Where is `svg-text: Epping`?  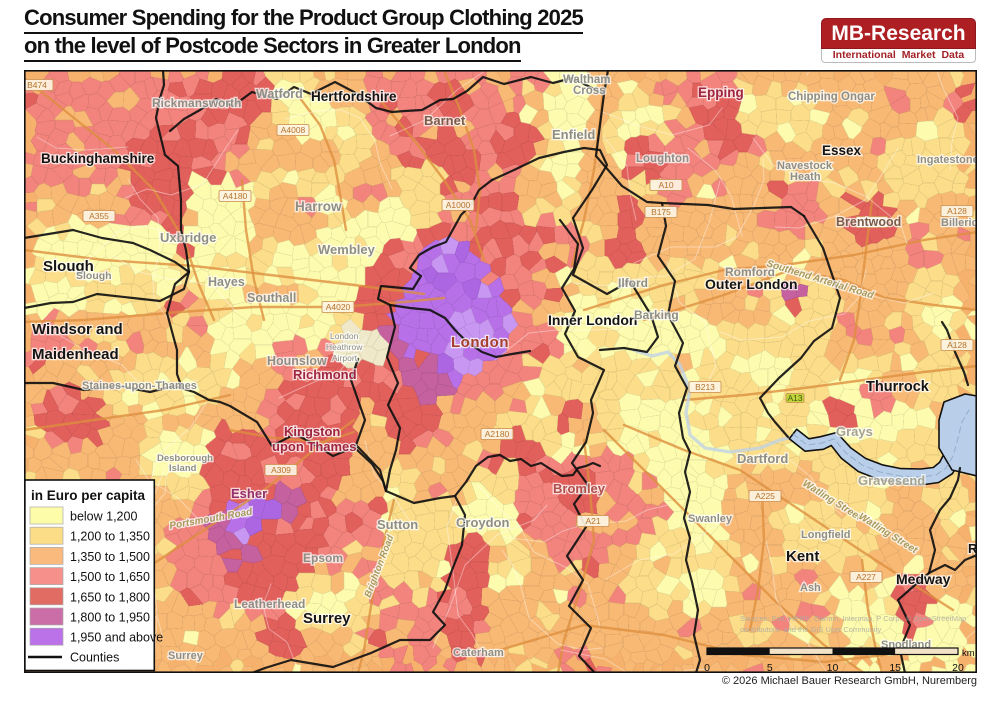 svg-text: Epping is located at coordinates (721, 92).